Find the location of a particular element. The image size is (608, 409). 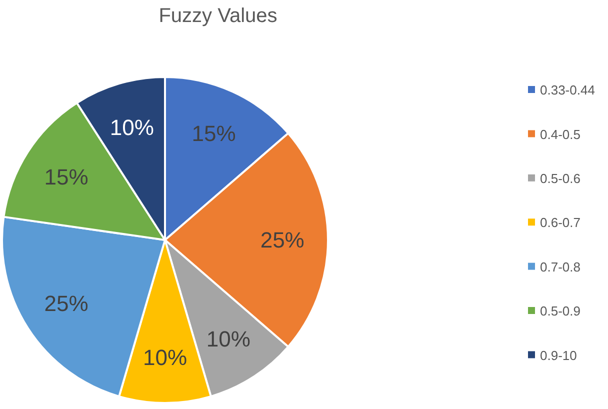

legend-label: 0.9-10 is located at coordinates (558, 355).